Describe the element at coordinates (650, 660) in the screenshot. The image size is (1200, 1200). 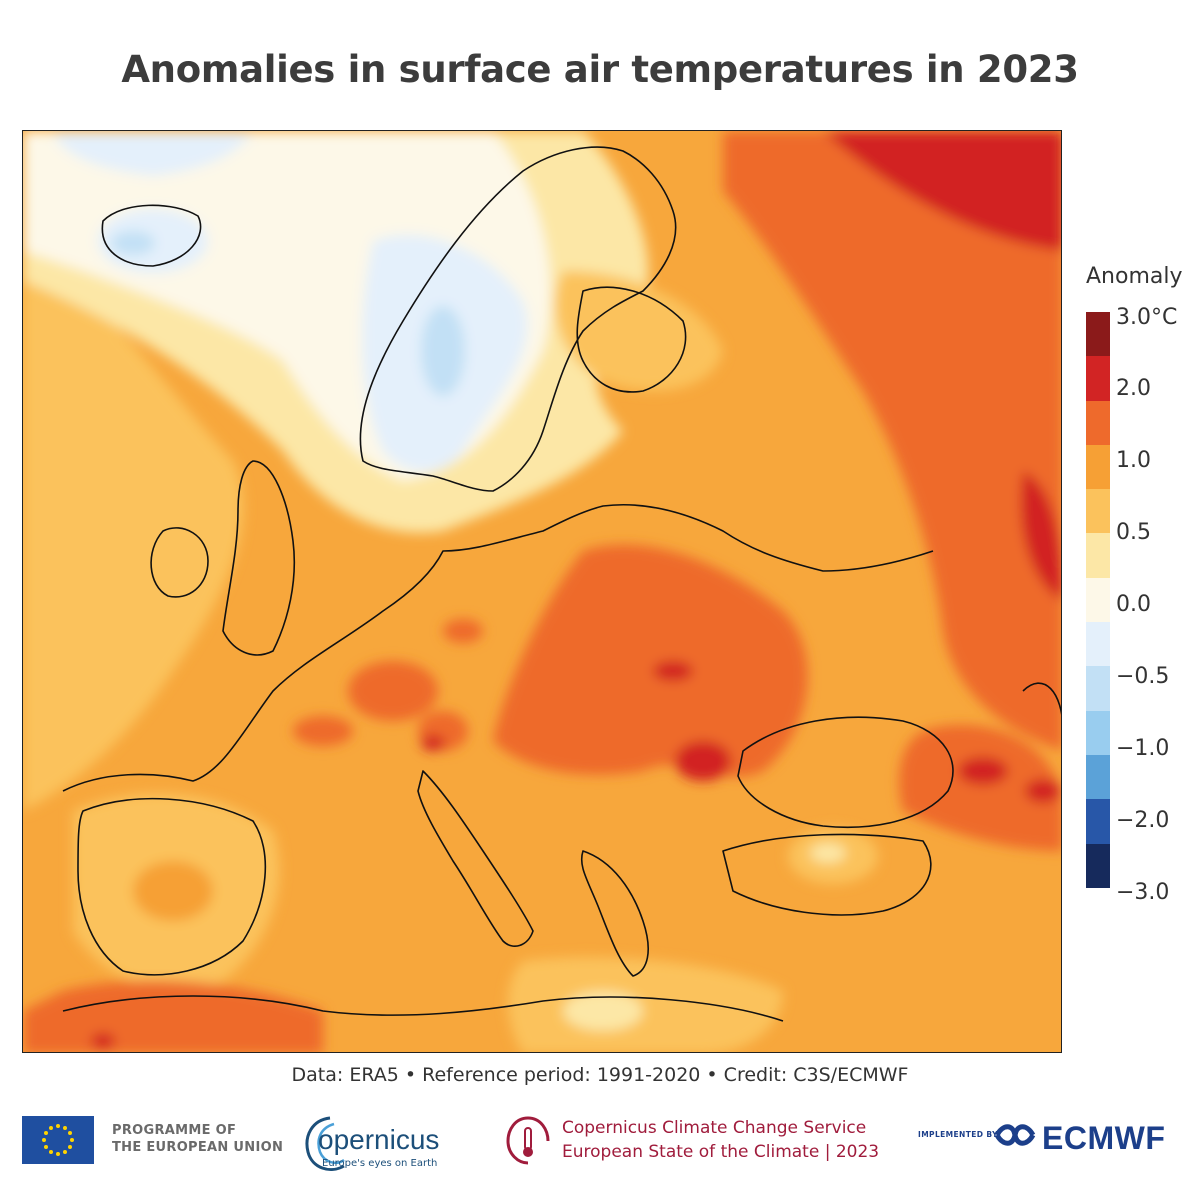
I see `zone-central-east-warm` at that location.